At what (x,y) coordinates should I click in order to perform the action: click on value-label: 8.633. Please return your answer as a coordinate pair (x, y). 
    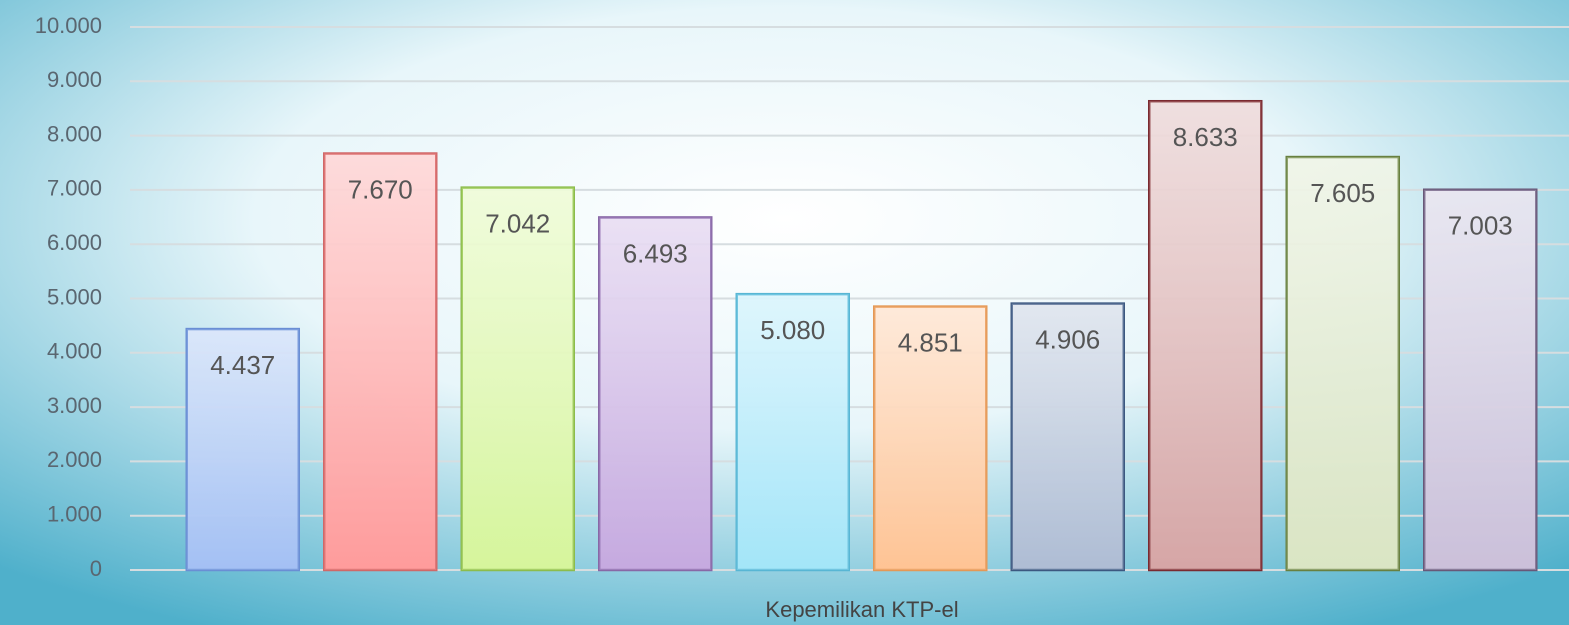
    Looking at the image, I should click on (1205, 137).